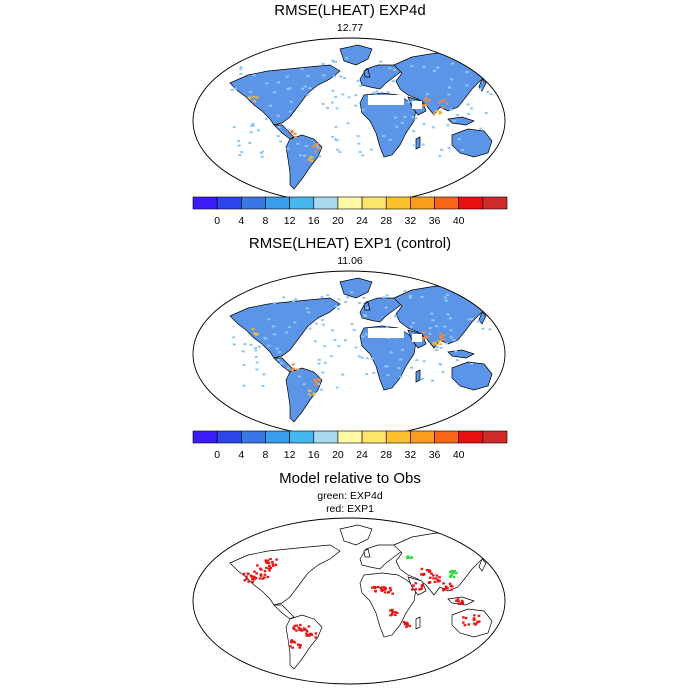 The image size is (700, 700). I want to click on madagascar-landmass, so click(418, 143).